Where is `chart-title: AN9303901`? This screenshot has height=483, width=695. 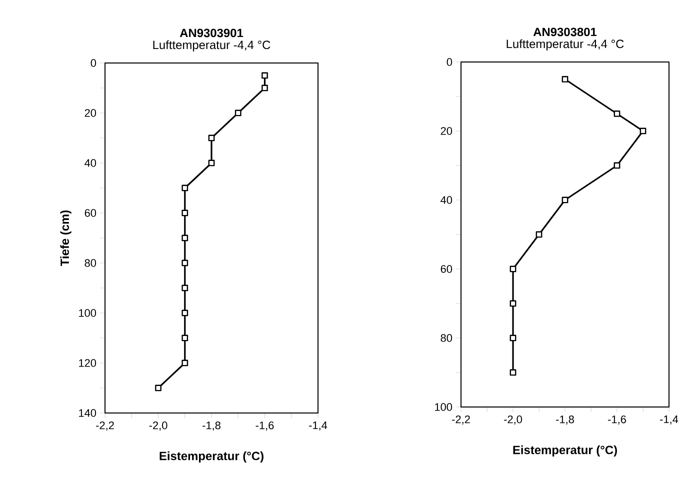
chart-title: AN9303901 is located at coordinates (212, 33).